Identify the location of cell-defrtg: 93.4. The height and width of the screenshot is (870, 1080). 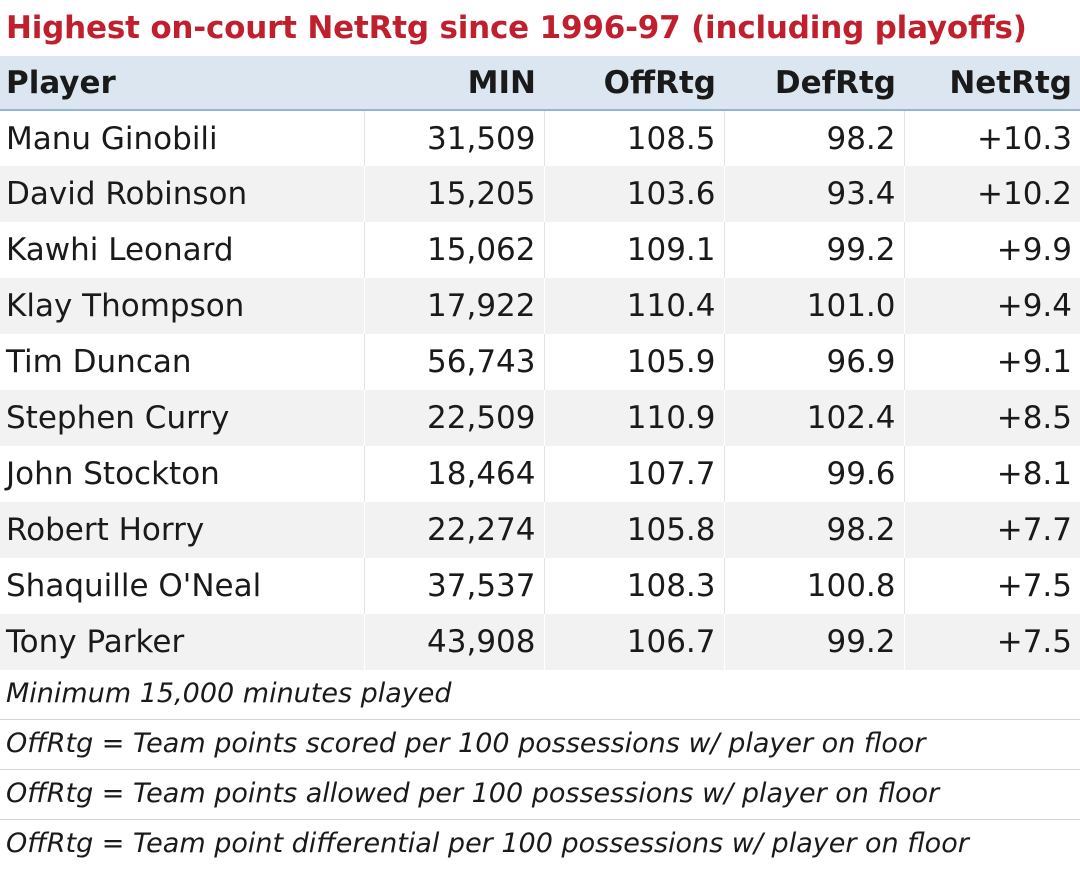
(813, 194).